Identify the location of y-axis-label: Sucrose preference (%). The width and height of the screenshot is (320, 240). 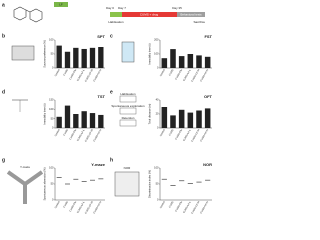
(45, 54).